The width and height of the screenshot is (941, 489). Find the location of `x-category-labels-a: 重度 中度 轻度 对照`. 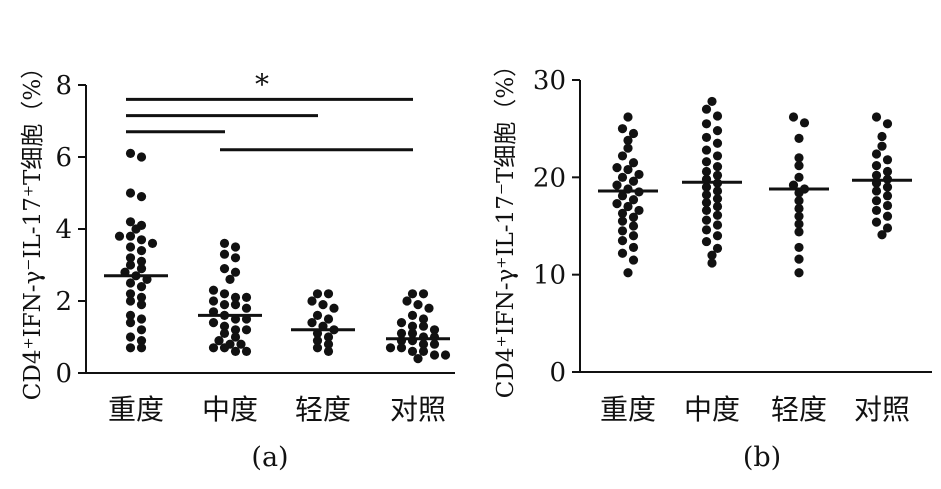

x-category-labels-a: 重度 中度 轻度 对照 is located at coordinates (277, 409).